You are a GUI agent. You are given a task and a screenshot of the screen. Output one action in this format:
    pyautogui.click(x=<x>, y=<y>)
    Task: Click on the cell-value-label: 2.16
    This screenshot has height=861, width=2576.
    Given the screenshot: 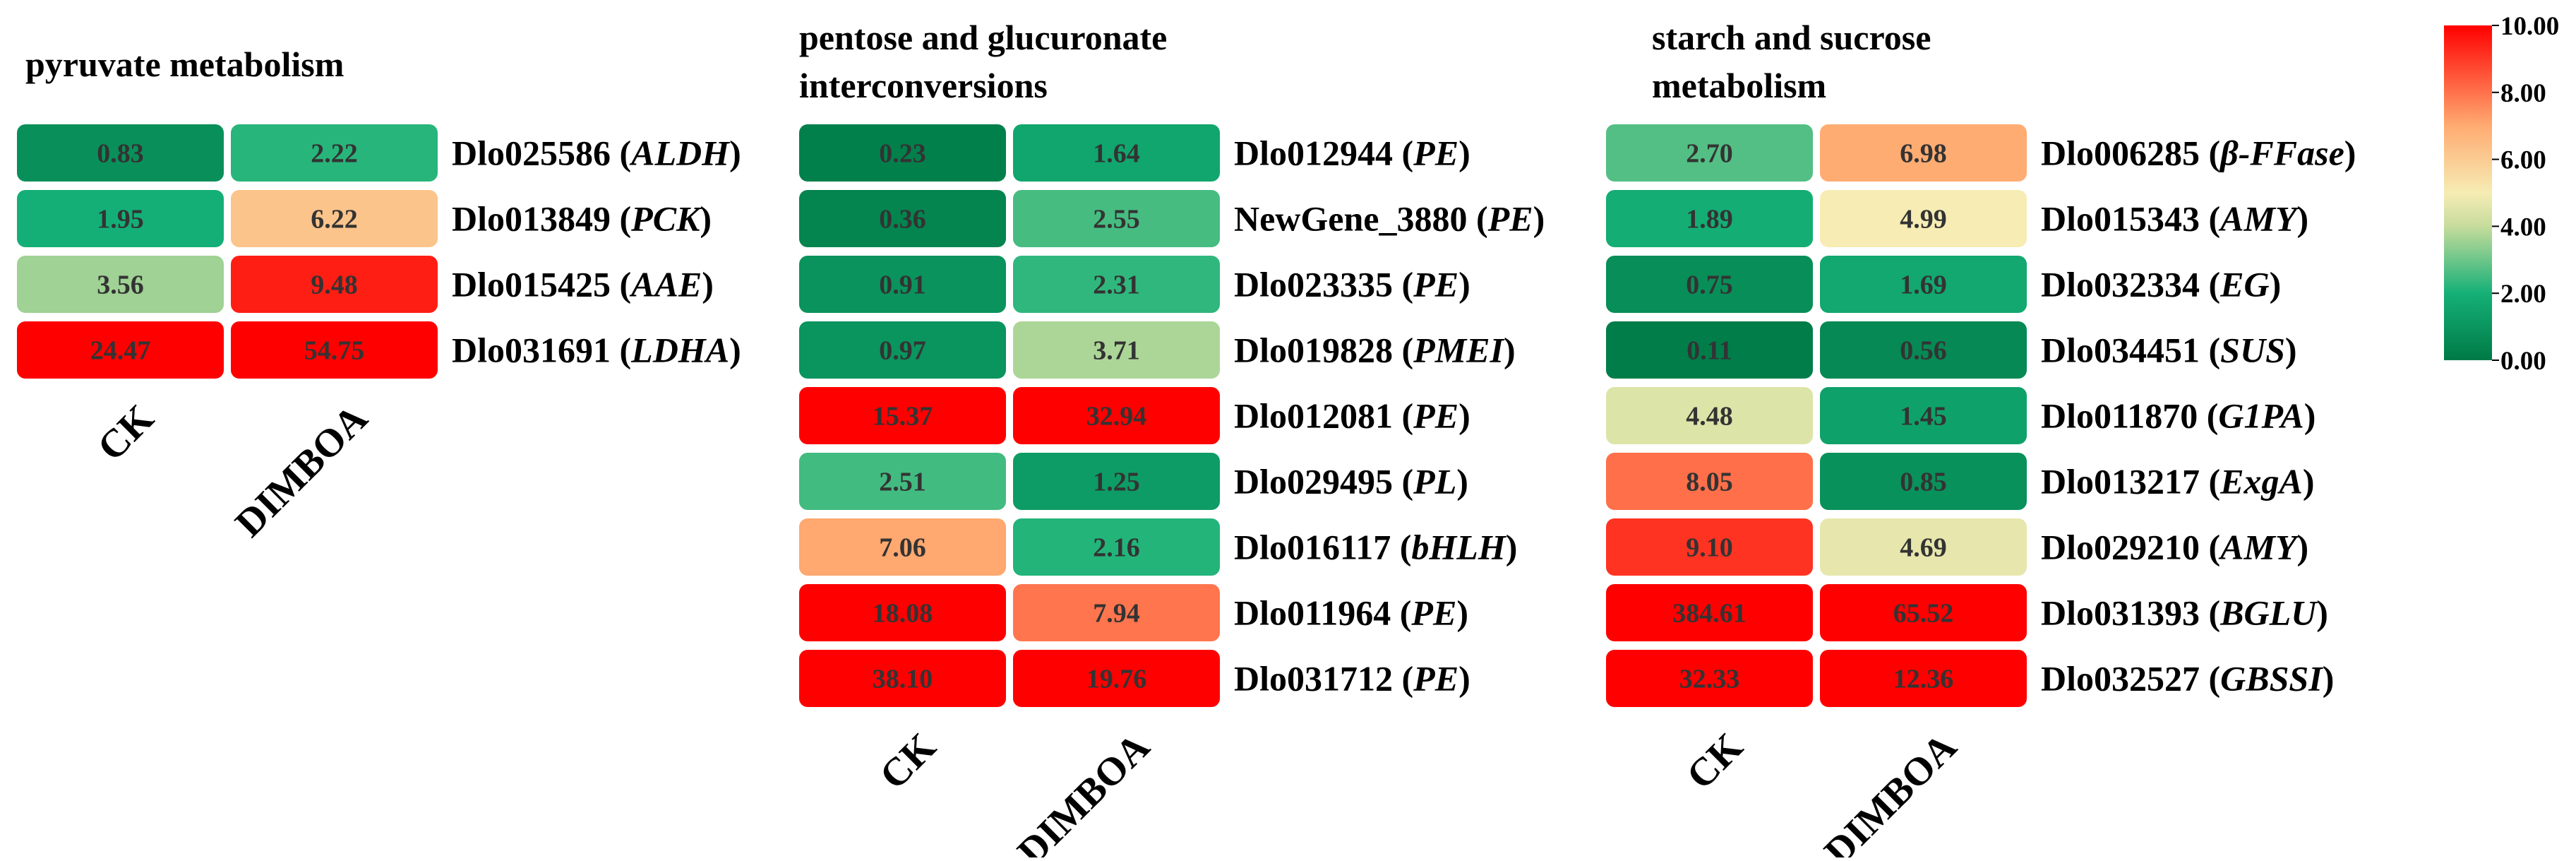 What is the action you would take?
    pyautogui.click(x=1116, y=548)
    